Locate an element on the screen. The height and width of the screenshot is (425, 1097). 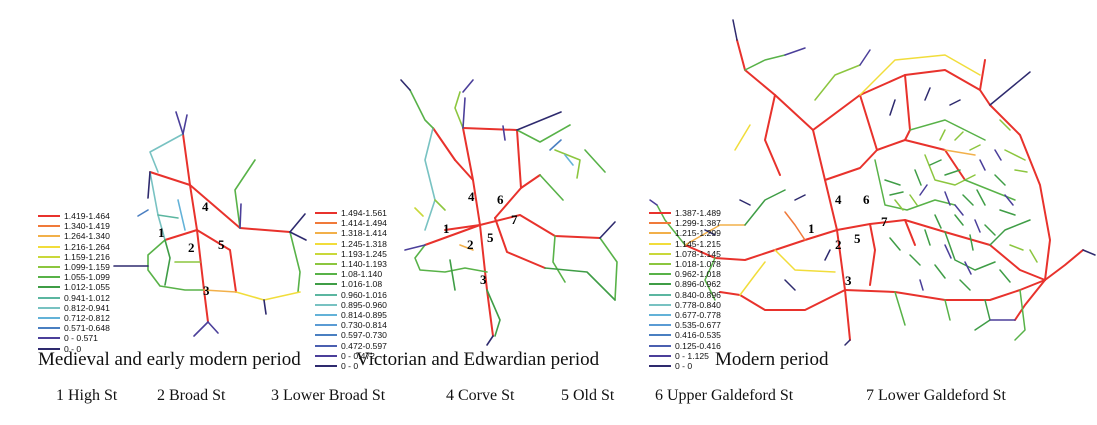
legend-label: 1.018-1.078 is located at coordinates (698, 264).